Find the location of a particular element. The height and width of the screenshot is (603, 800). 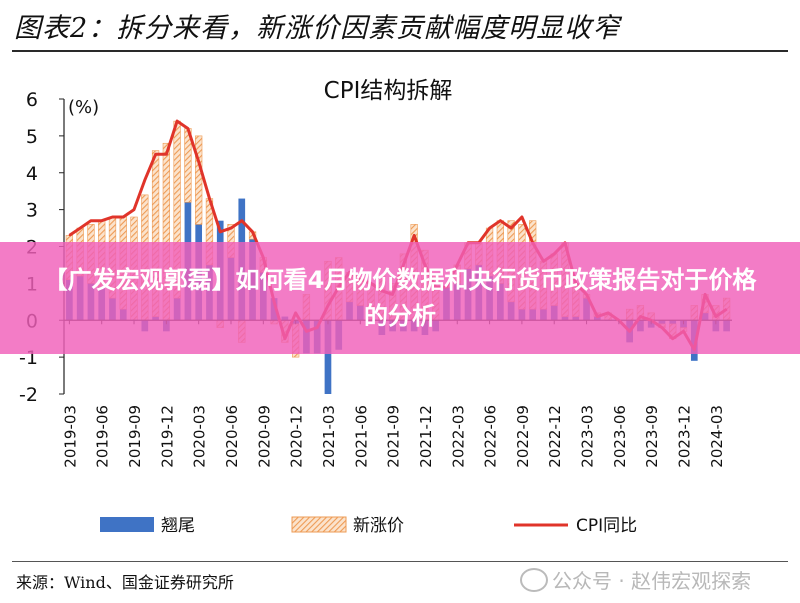

tail-bar is located at coordinates (328, 357).